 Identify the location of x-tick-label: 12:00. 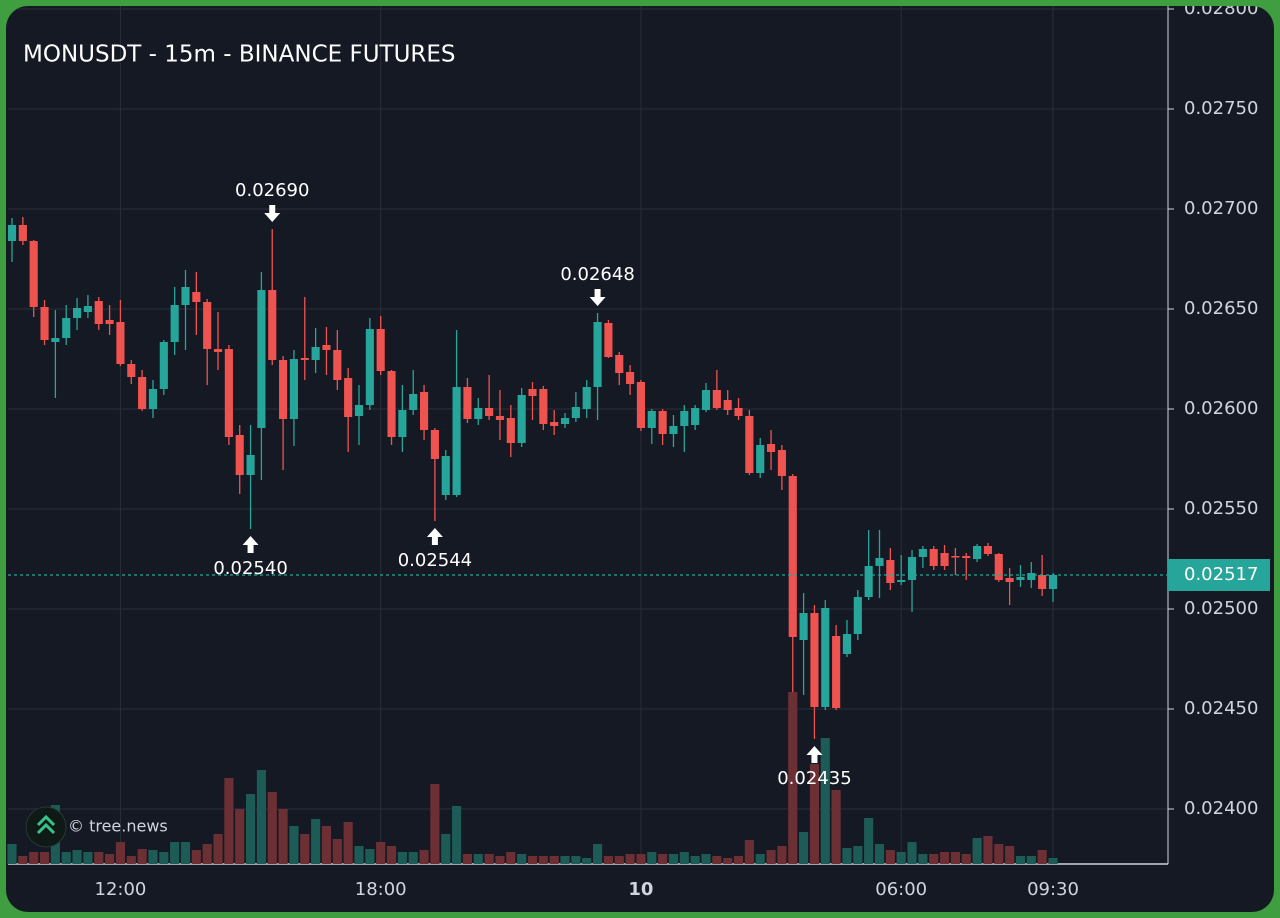
(121, 889).